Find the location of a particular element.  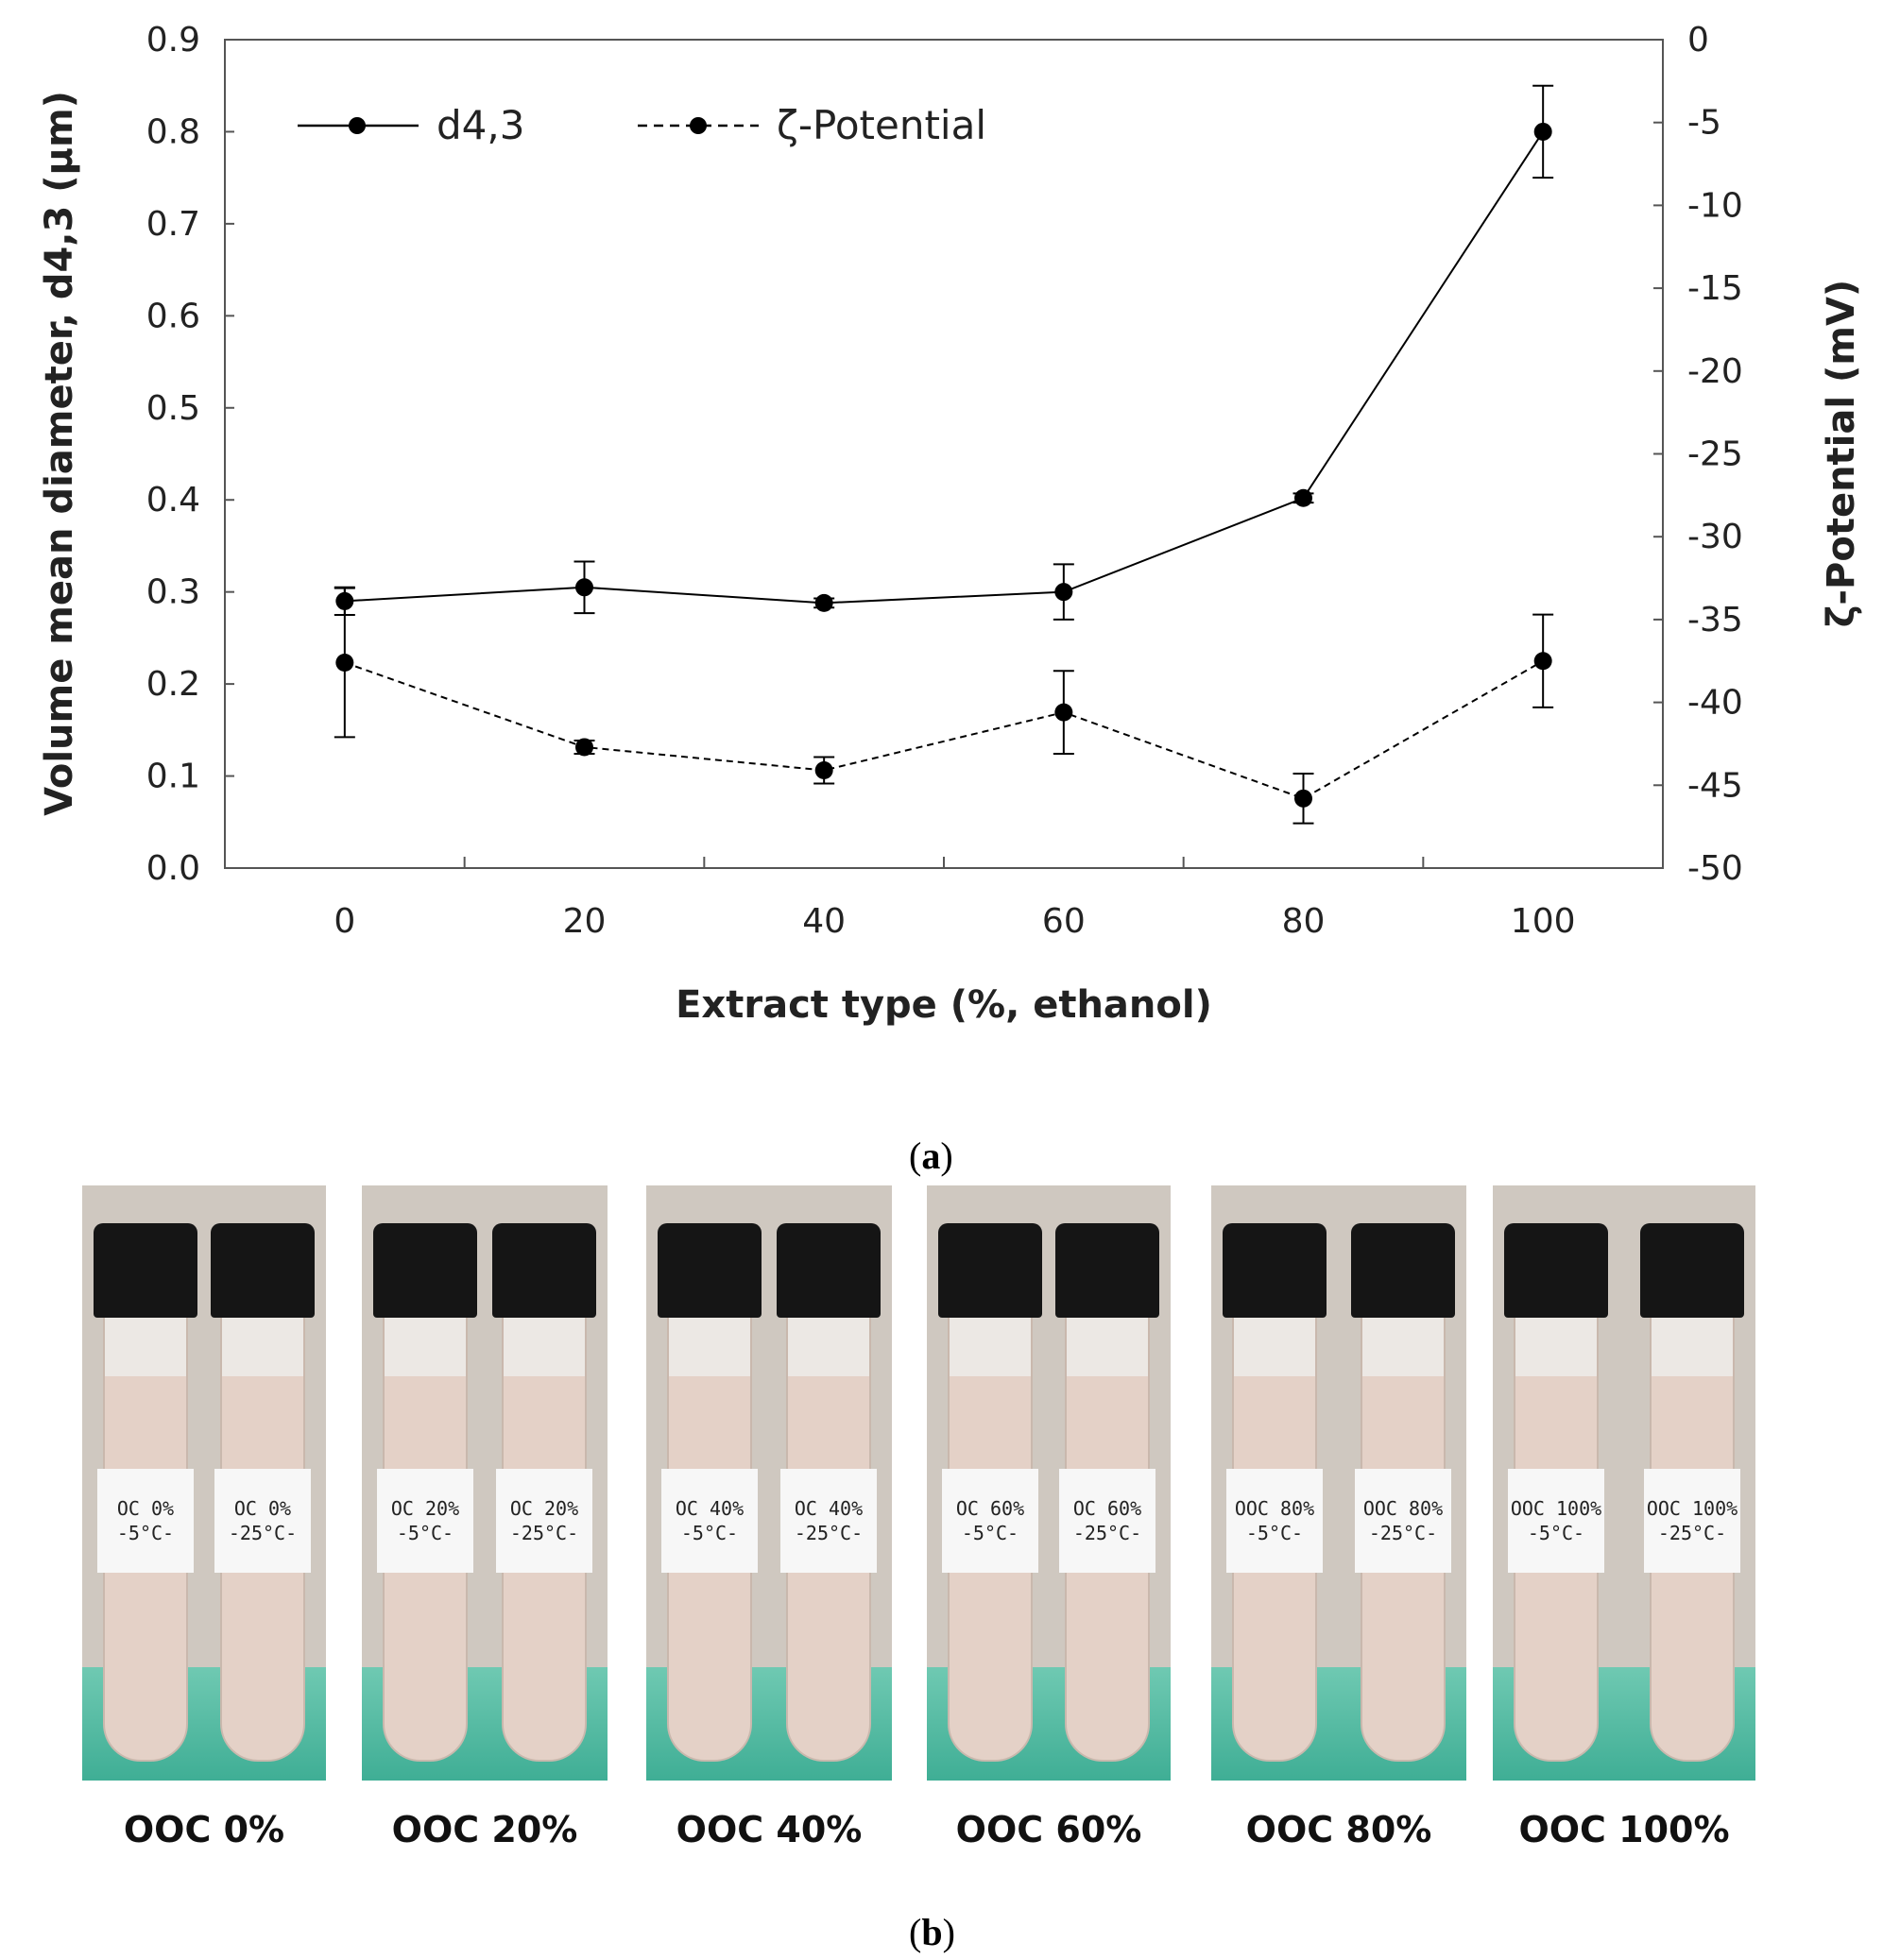

right-tick-label: -40 is located at coordinates (1715, 703).